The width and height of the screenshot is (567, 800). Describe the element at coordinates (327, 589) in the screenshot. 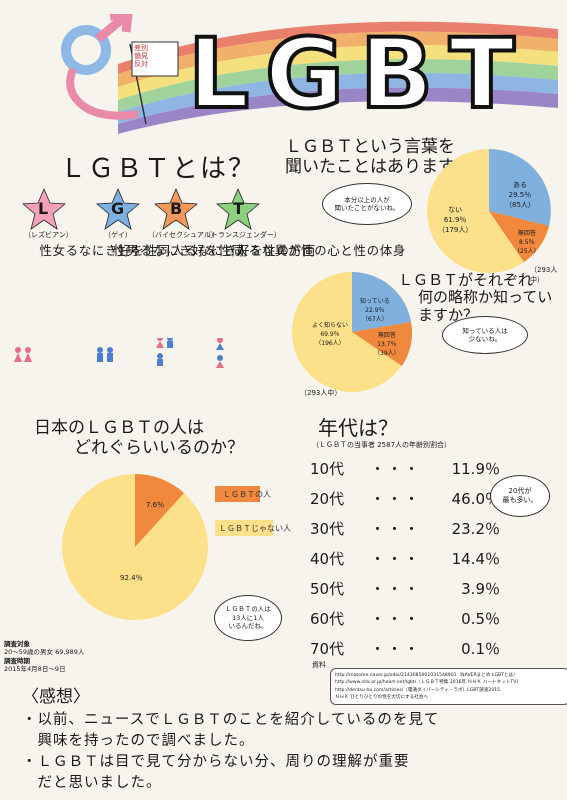

I see `age-label: 50代` at that location.